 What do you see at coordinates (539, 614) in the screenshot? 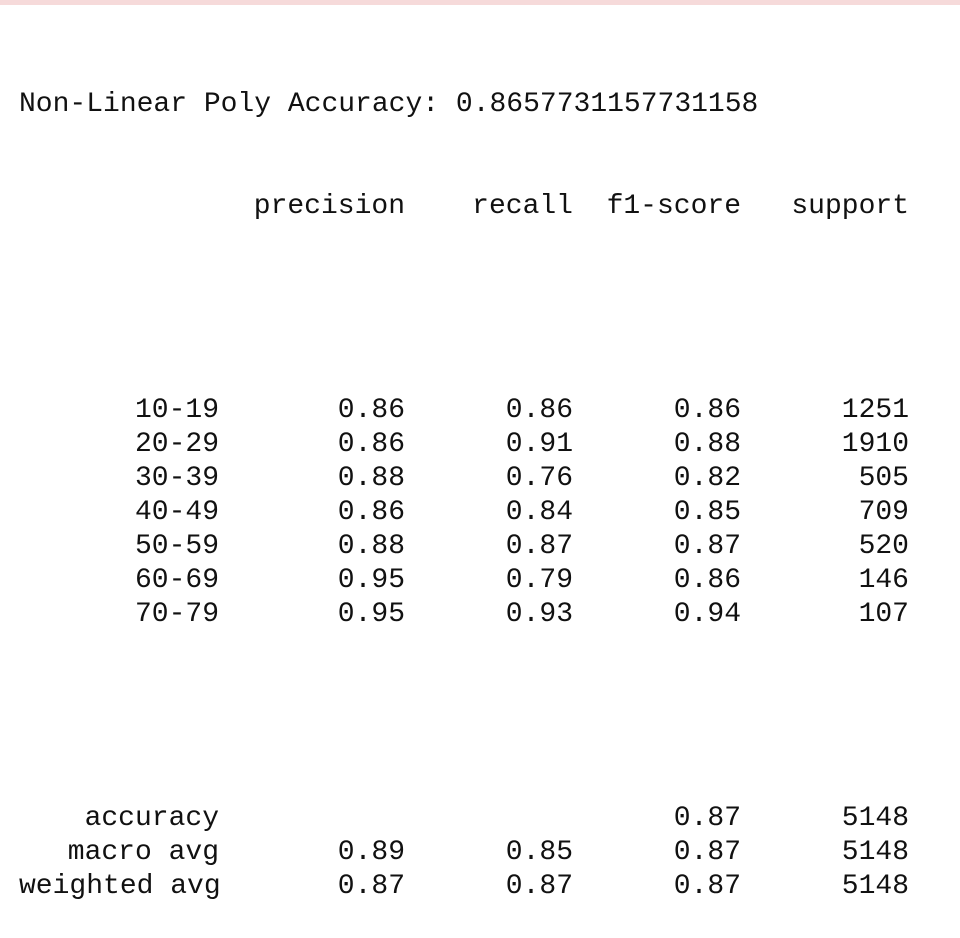
I see `recall-value: 0.93` at bounding box center [539, 614].